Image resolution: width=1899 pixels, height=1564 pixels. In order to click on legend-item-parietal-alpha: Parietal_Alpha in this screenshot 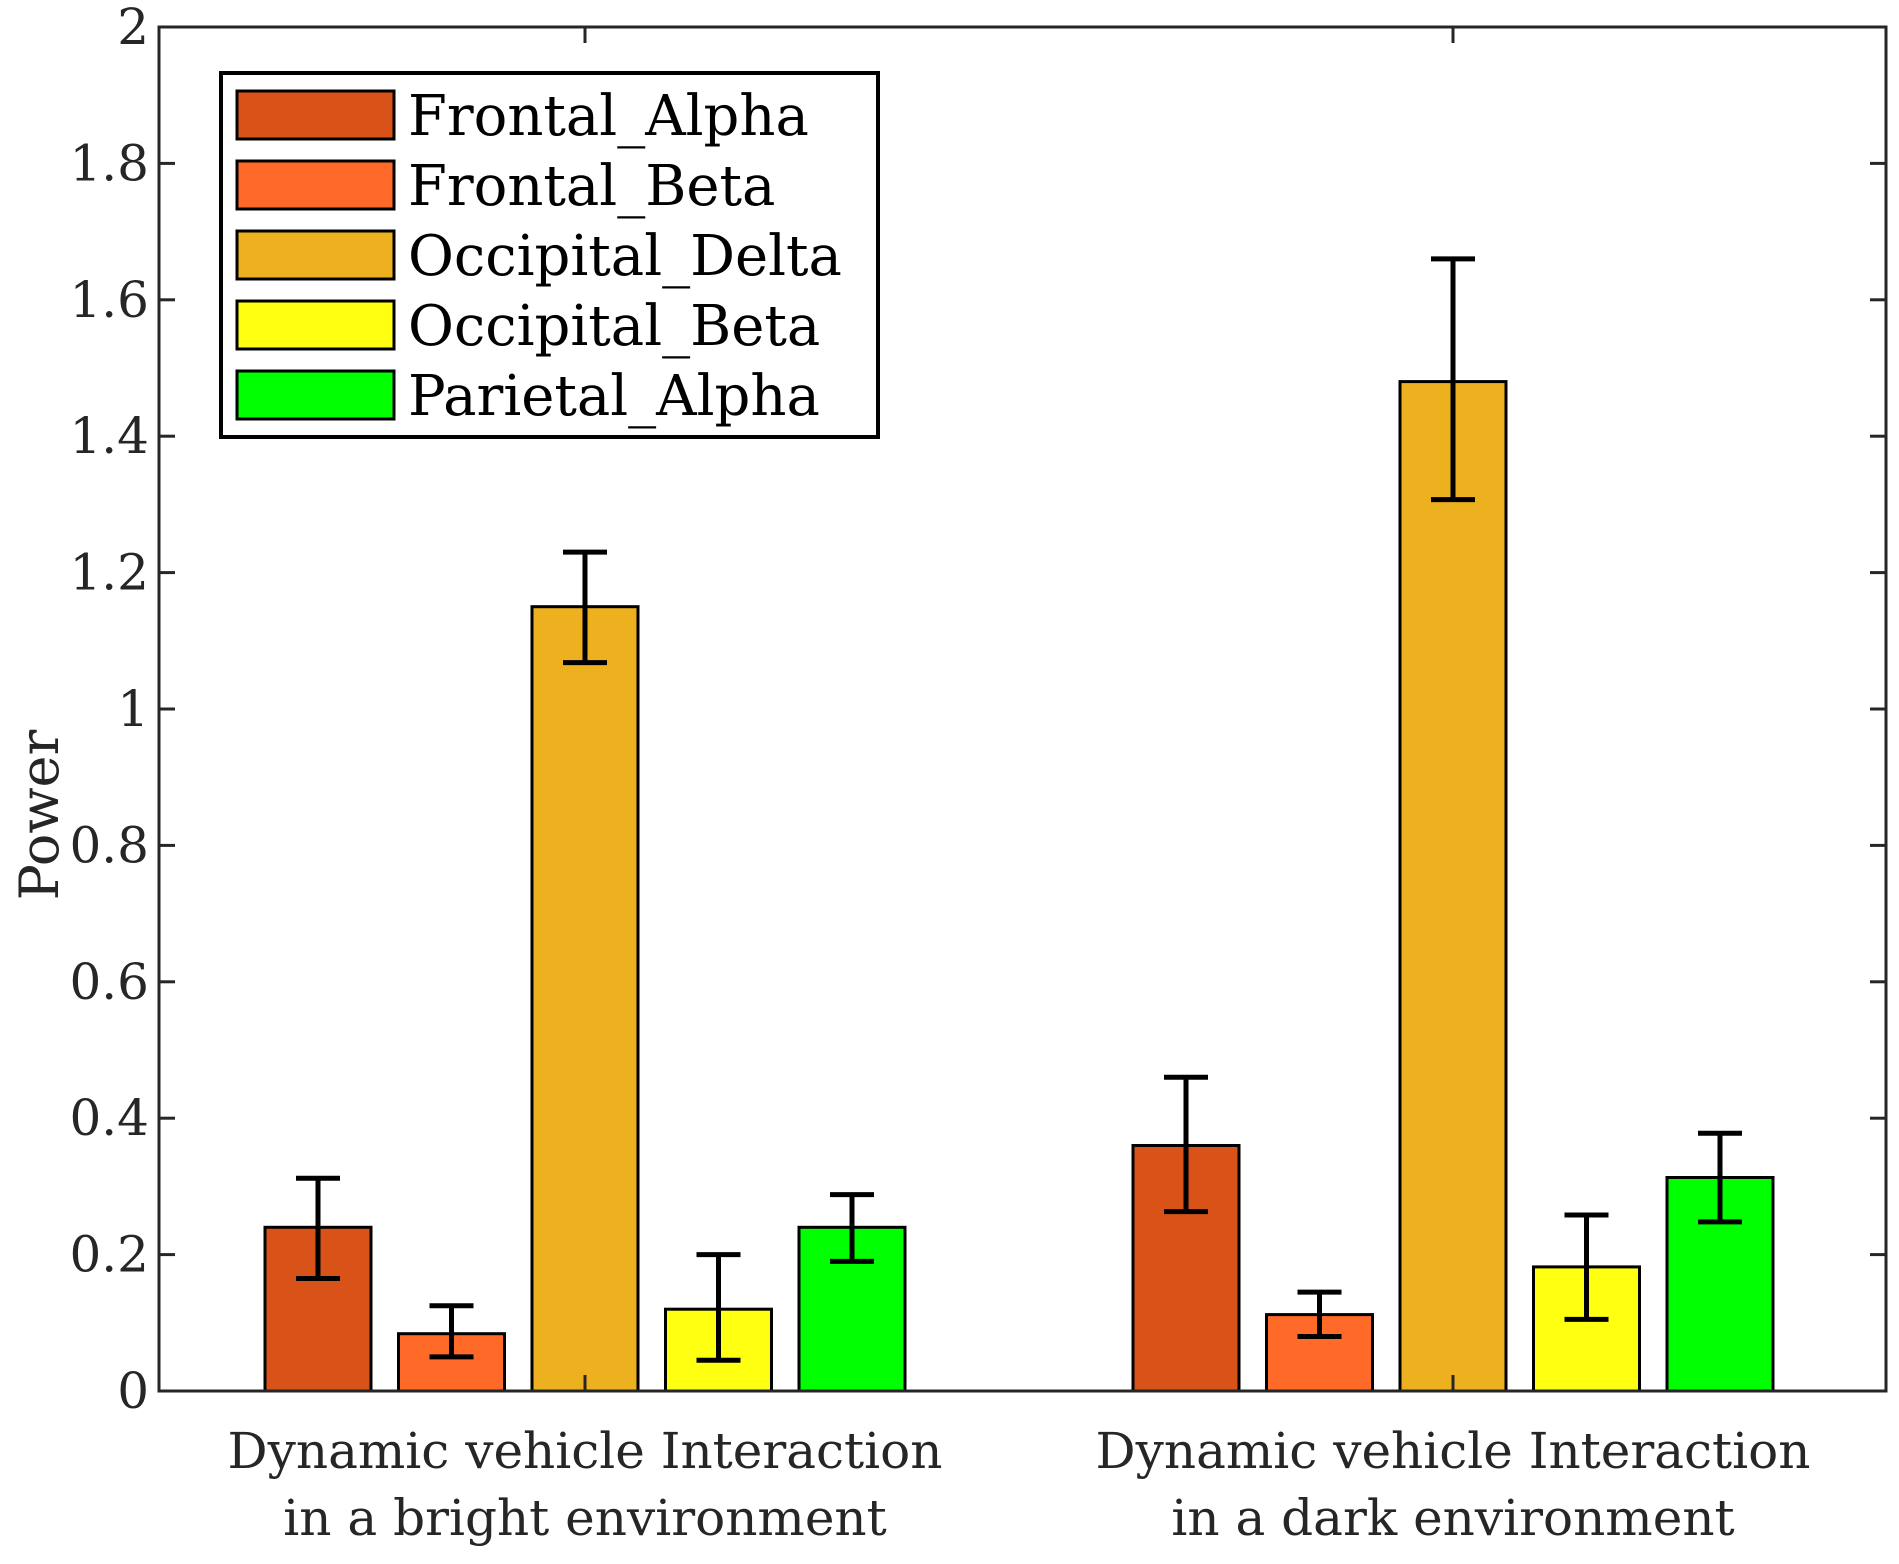, I will do `click(527, 396)`.